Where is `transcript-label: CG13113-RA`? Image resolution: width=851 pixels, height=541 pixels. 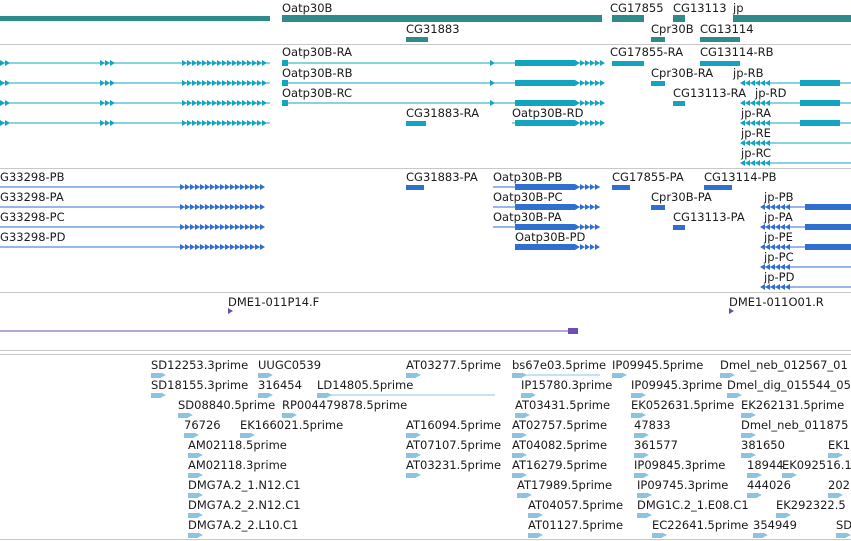
transcript-label: CG13113-RA is located at coordinates (710, 93).